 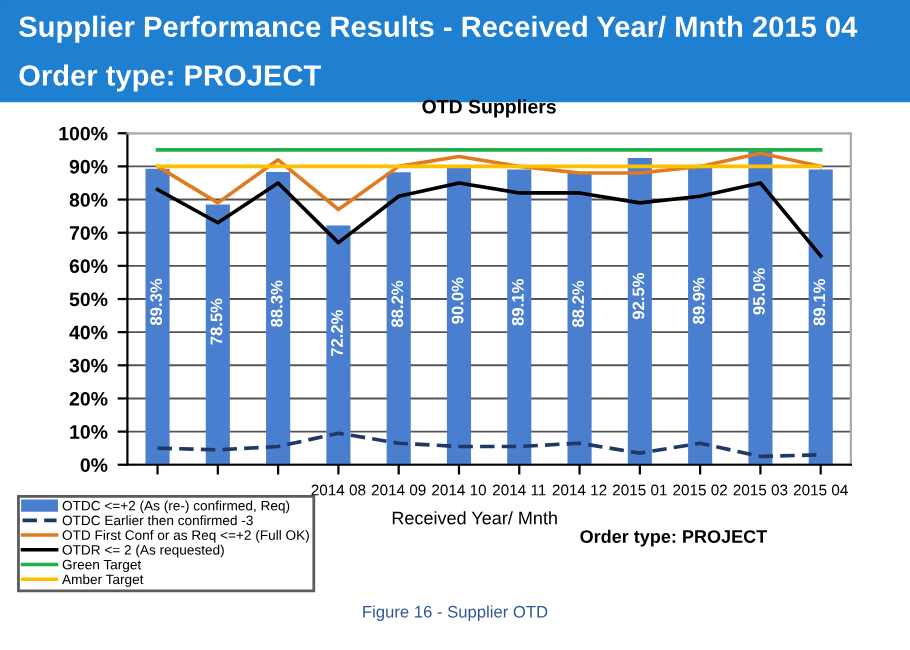 I want to click on data-label: 89.3%, so click(x=156, y=302).